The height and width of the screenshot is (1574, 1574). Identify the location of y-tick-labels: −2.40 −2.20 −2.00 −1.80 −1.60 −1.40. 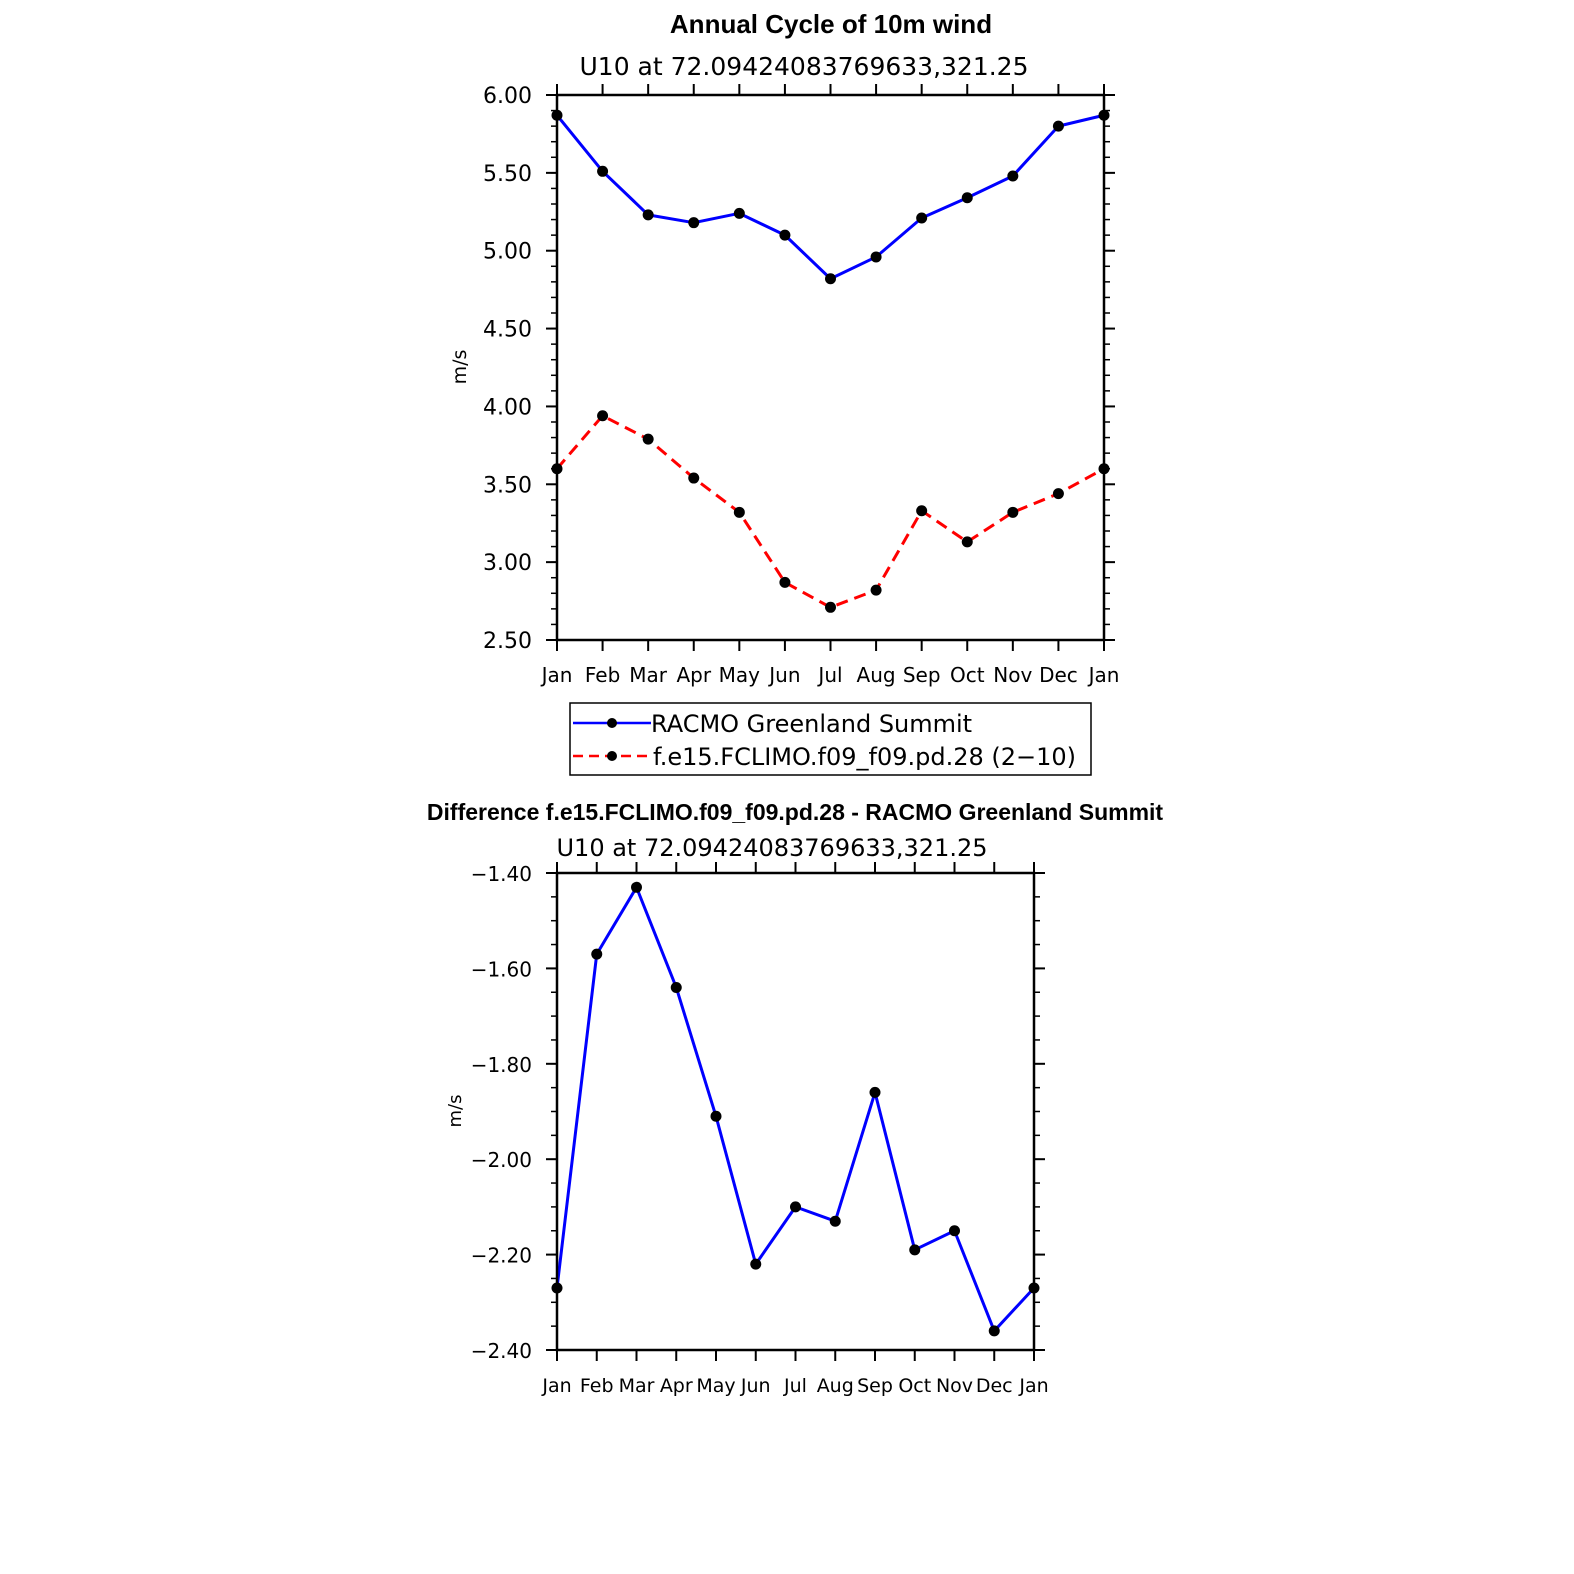
(501, 1112).